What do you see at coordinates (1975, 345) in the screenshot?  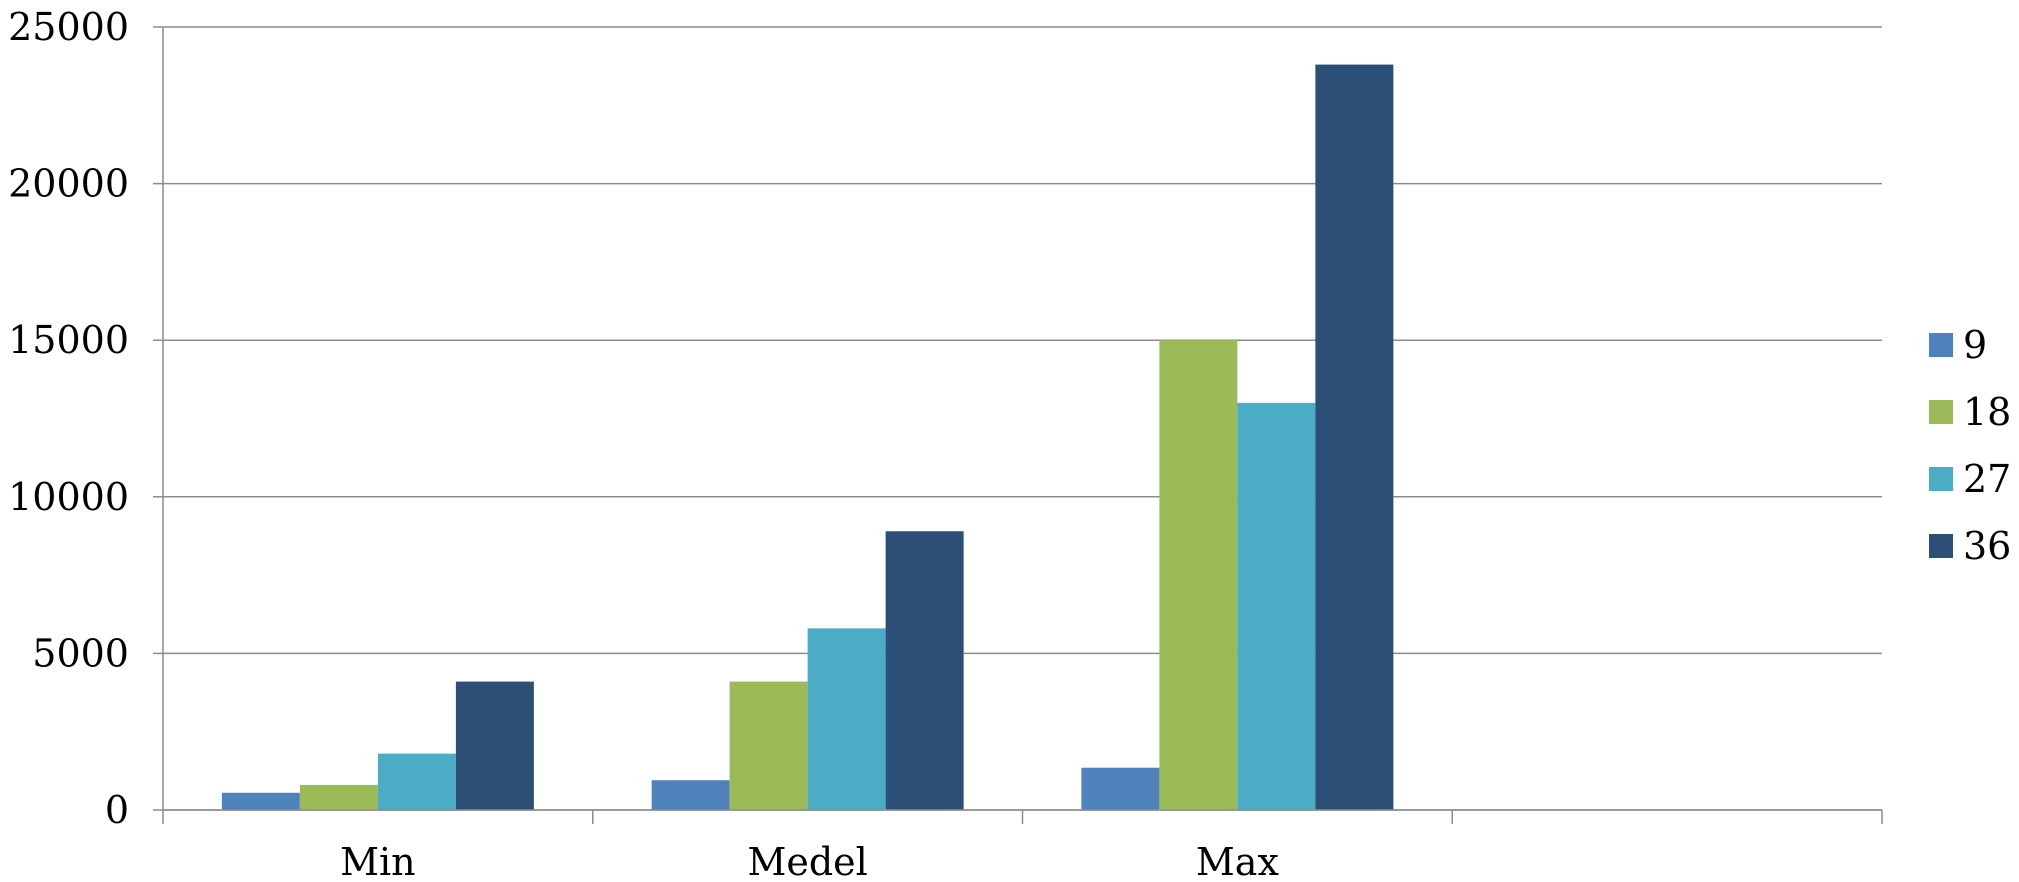 I see `legend-label: 9` at bounding box center [1975, 345].